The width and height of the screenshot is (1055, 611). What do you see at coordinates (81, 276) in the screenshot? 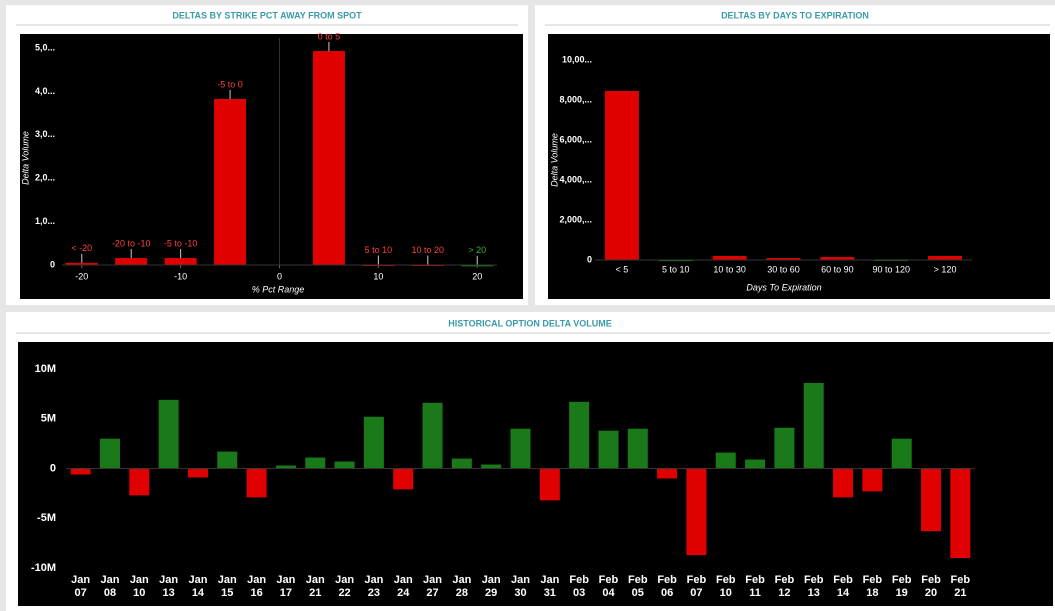
I see `x-tick-label: -20` at bounding box center [81, 276].